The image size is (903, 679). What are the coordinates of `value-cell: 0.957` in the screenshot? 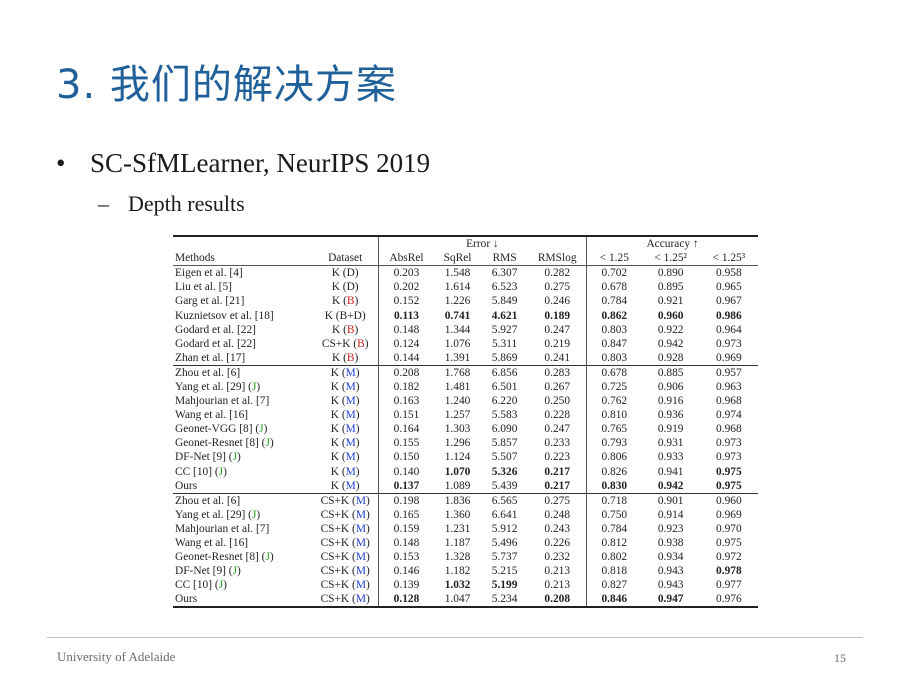 It's located at (728, 372).